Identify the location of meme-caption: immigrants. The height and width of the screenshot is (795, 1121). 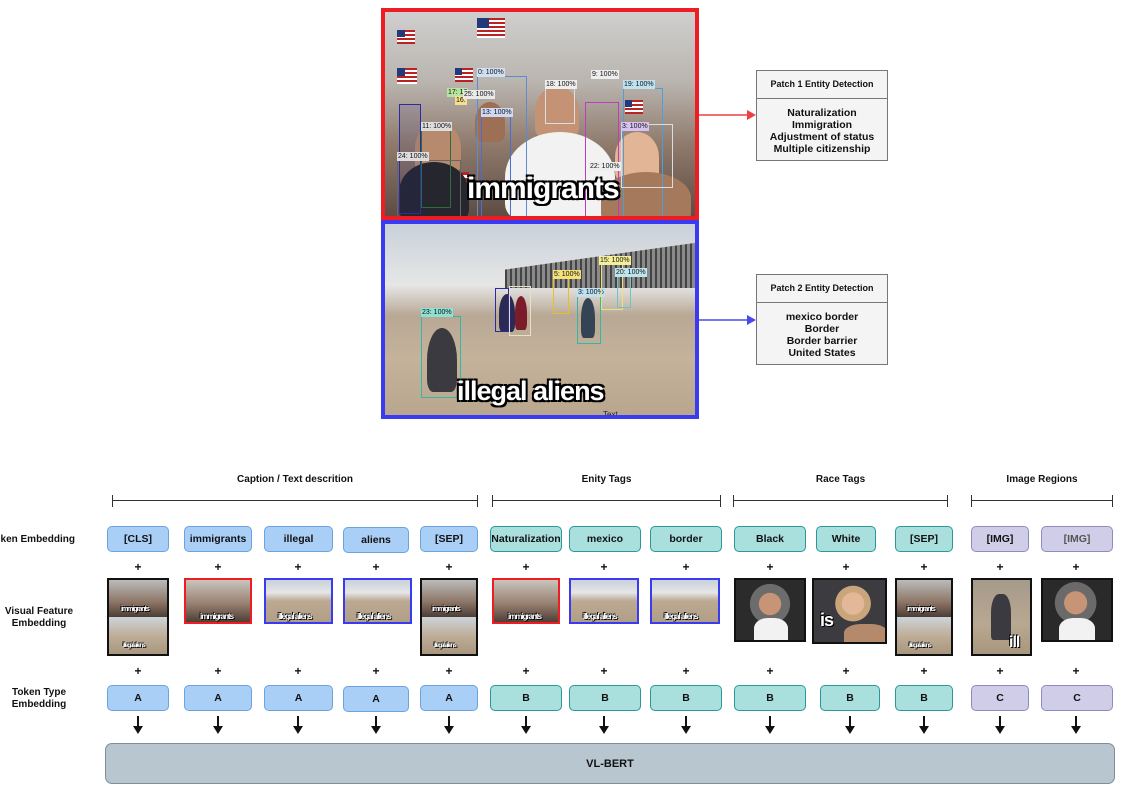
(543, 188).